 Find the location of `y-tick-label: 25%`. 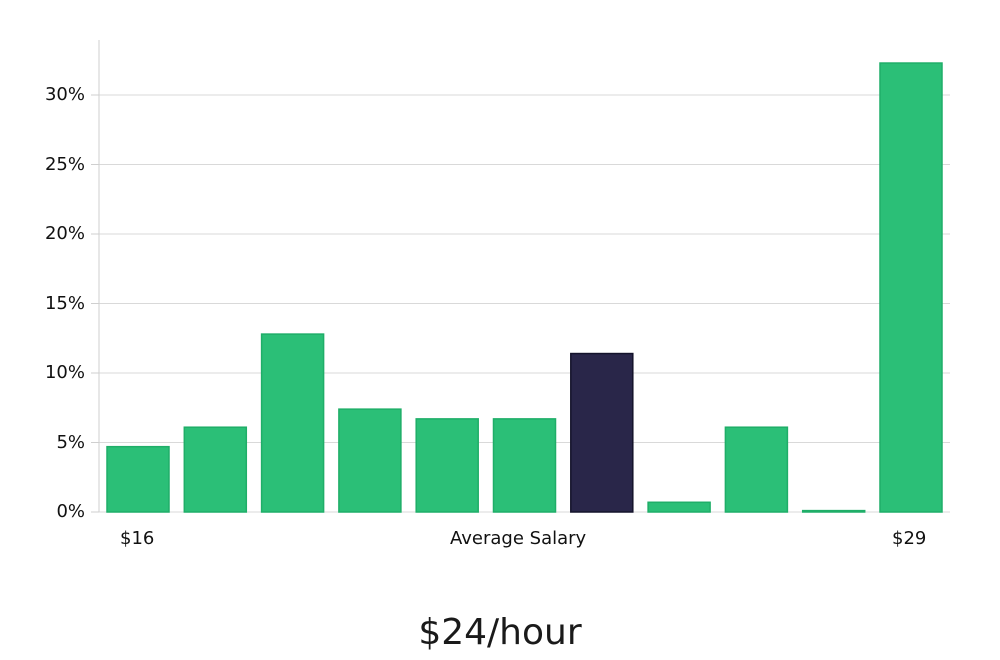

y-tick-label: 25% is located at coordinates (64, 164).